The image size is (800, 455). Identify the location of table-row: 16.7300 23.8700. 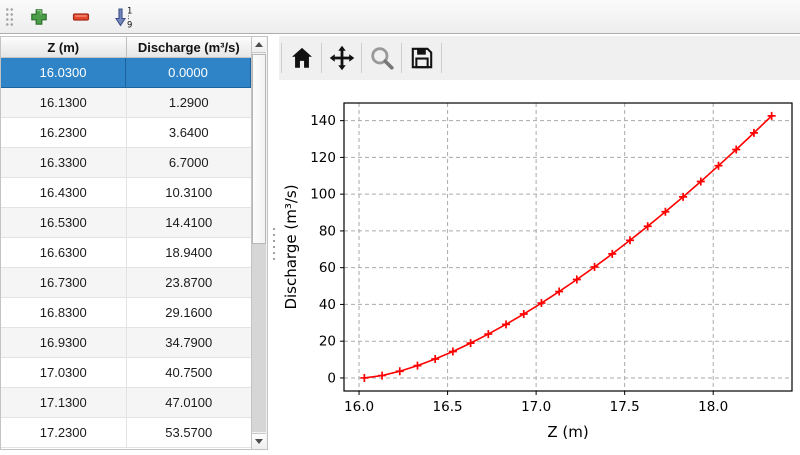
(126, 283).